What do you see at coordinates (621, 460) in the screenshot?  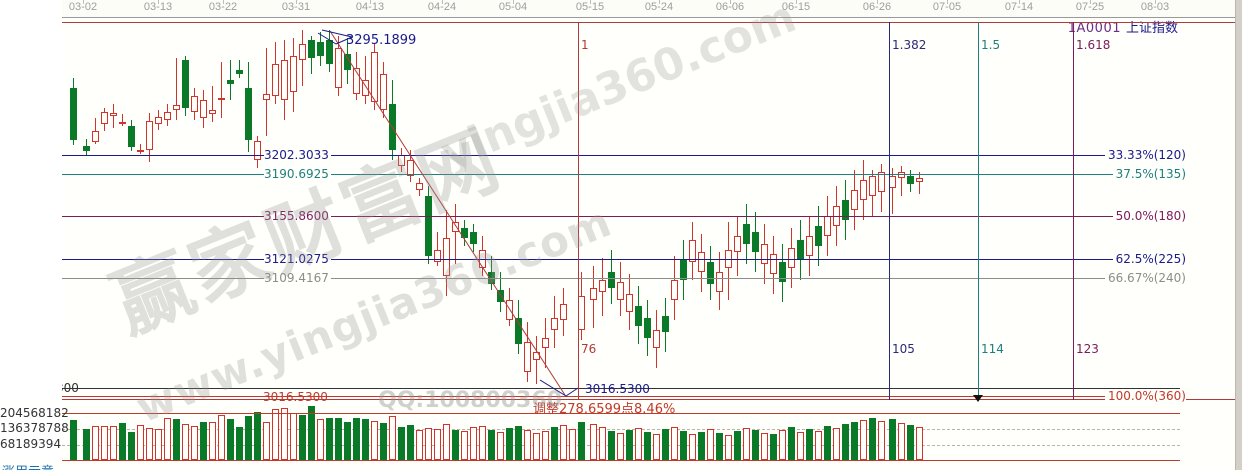 I see `volume-pane-bottom-border` at bounding box center [621, 460].